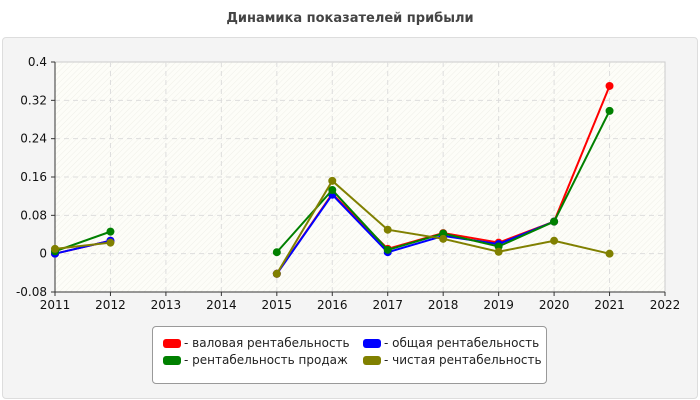 This screenshot has width=700, height=400. What do you see at coordinates (55, 305) in the screenshot?
I see `x-tick-label: 2011` at bounding box center [55, 305].